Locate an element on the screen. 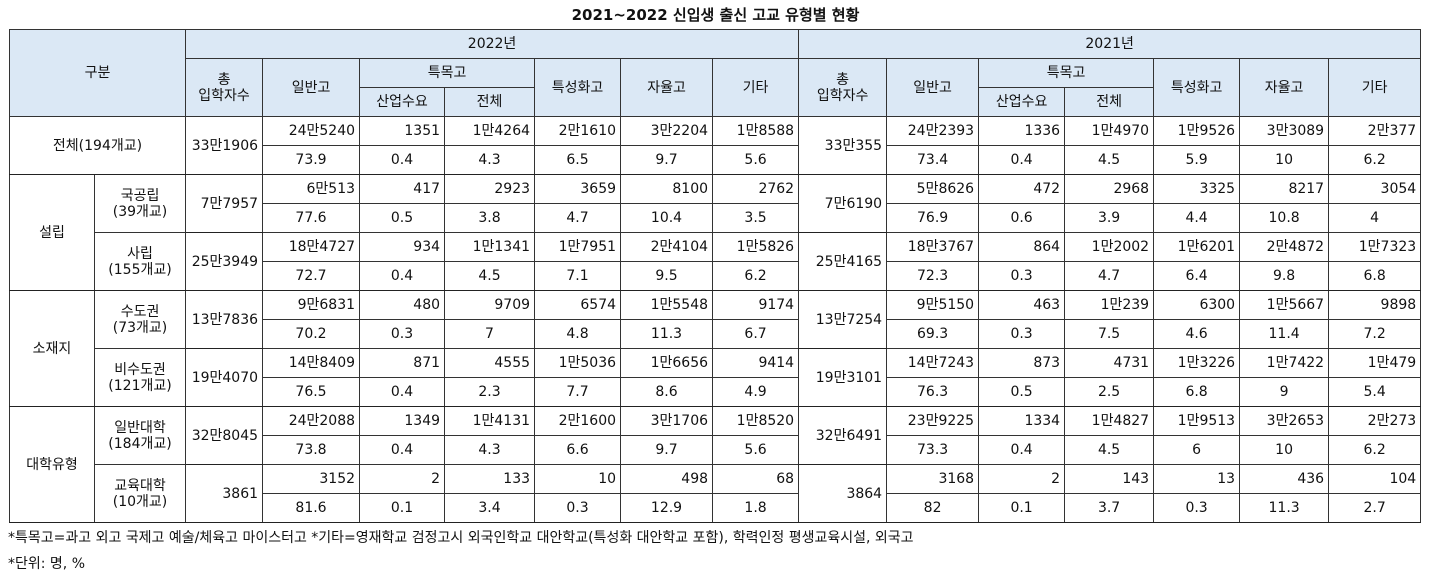 This screenshot has height=583, width=1431. count-cell: 6574 is located at coordinates (578, 305).